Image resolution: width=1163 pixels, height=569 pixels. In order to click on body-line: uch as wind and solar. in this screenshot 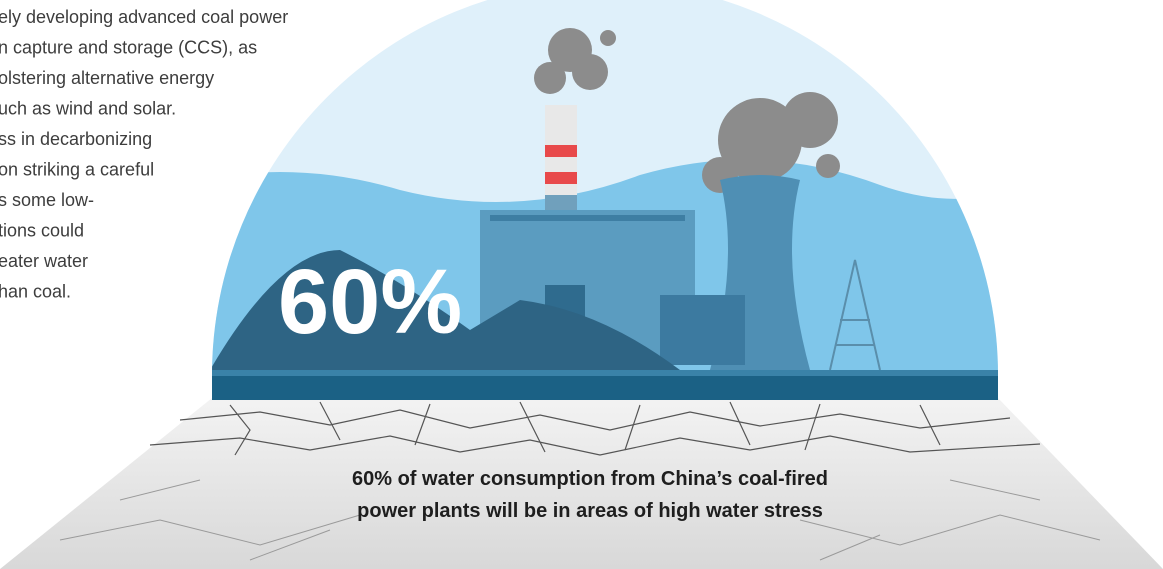, I will do `click(88, 109)`.